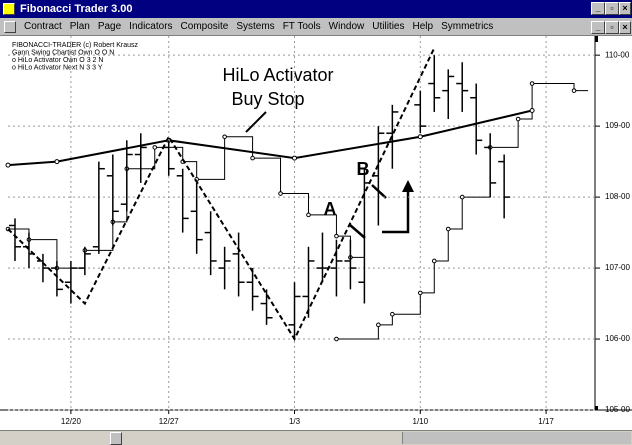  Describe the element at coordinates (617, 54) in the screenshot. I see `y-tick-label: 110-00` at that location.